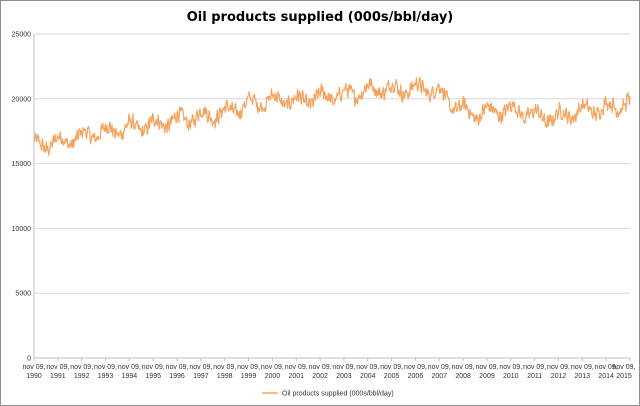 This screenshot has width=640, height=406. Describe the element at coordinates (272, 372) in the screenshot. I see `x-tick-label: nov 09, 2000` at that location.